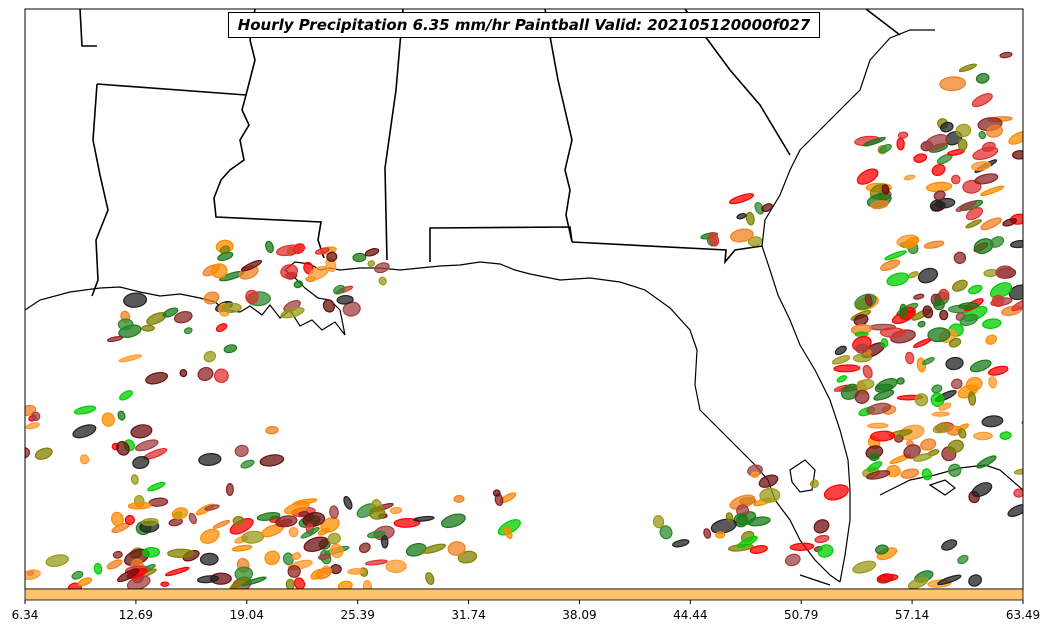 The image size is (1053, 633). What do you see at coordinates (465, 268) in the screenshot?
I see `mississippi-alabama-coast` at bounding box center [465, 268].